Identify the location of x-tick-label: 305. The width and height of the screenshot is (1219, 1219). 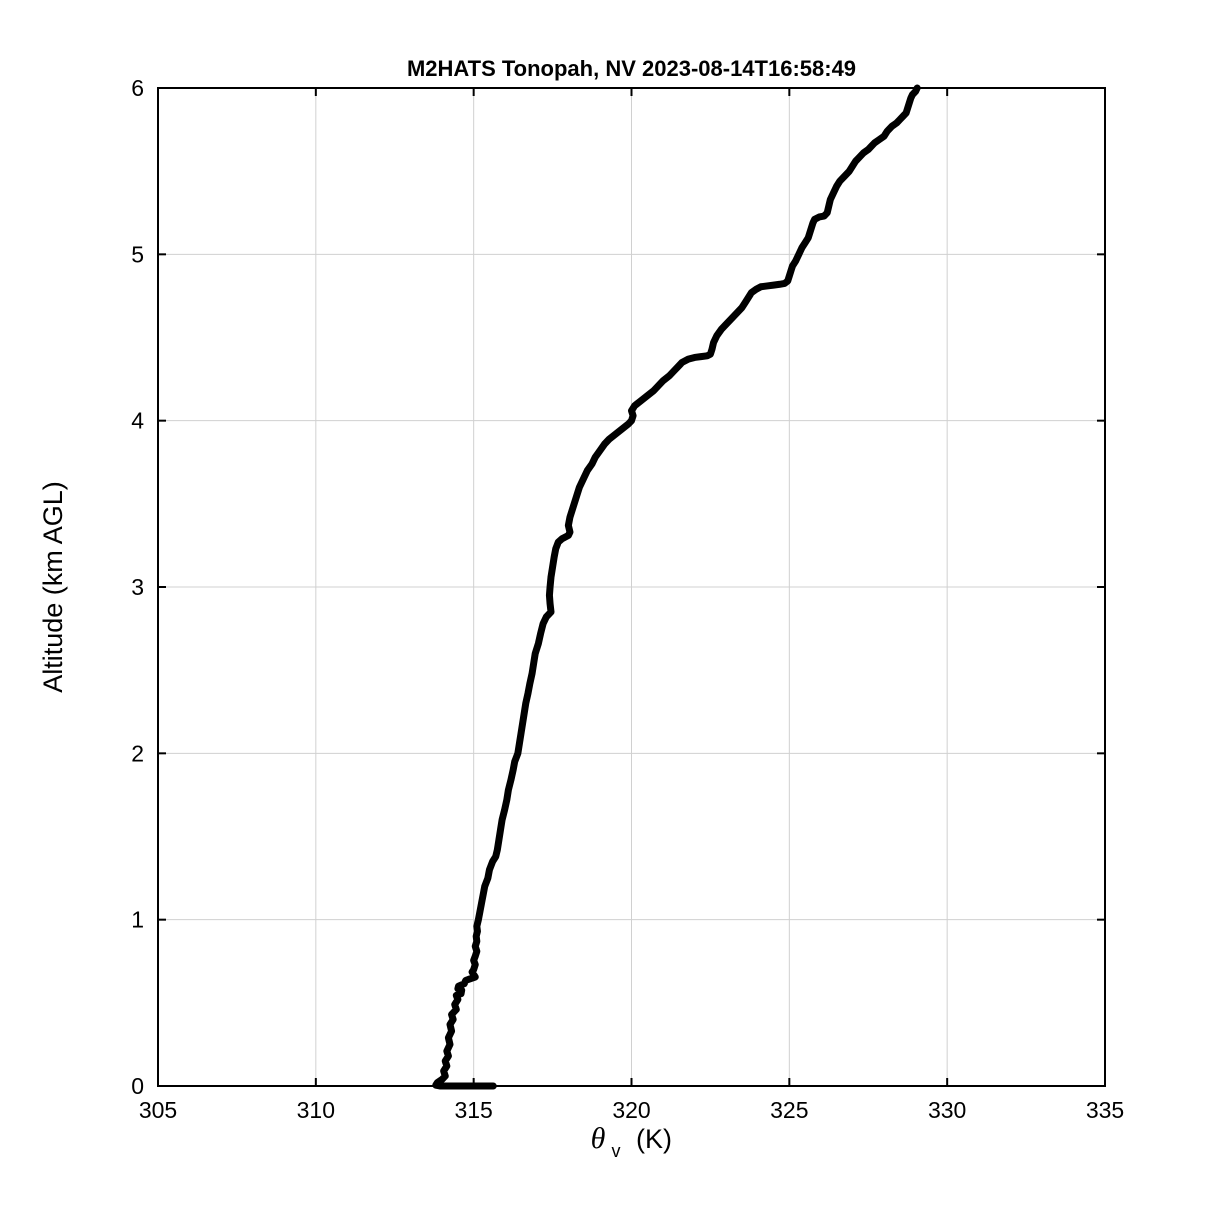
(158, 1110).